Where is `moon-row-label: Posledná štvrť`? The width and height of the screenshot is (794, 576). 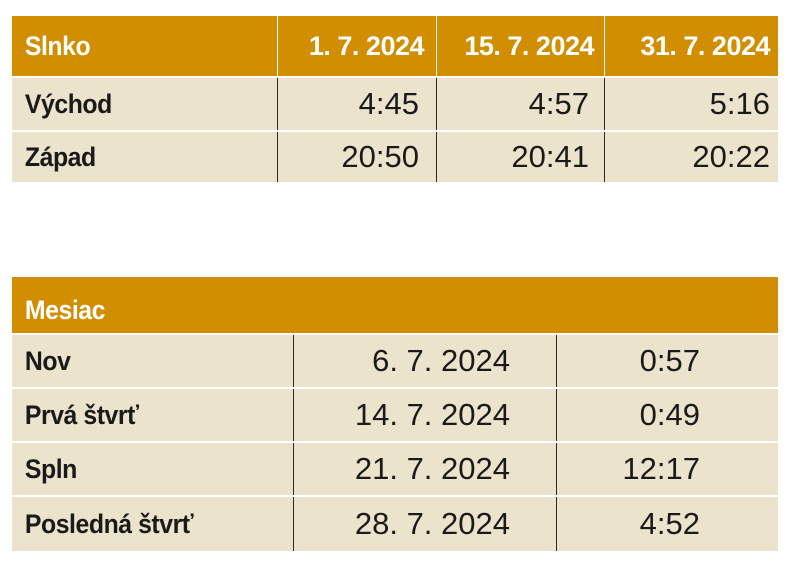
moon-row-label: Posledná štvrť is located at coordinates (109, 523).